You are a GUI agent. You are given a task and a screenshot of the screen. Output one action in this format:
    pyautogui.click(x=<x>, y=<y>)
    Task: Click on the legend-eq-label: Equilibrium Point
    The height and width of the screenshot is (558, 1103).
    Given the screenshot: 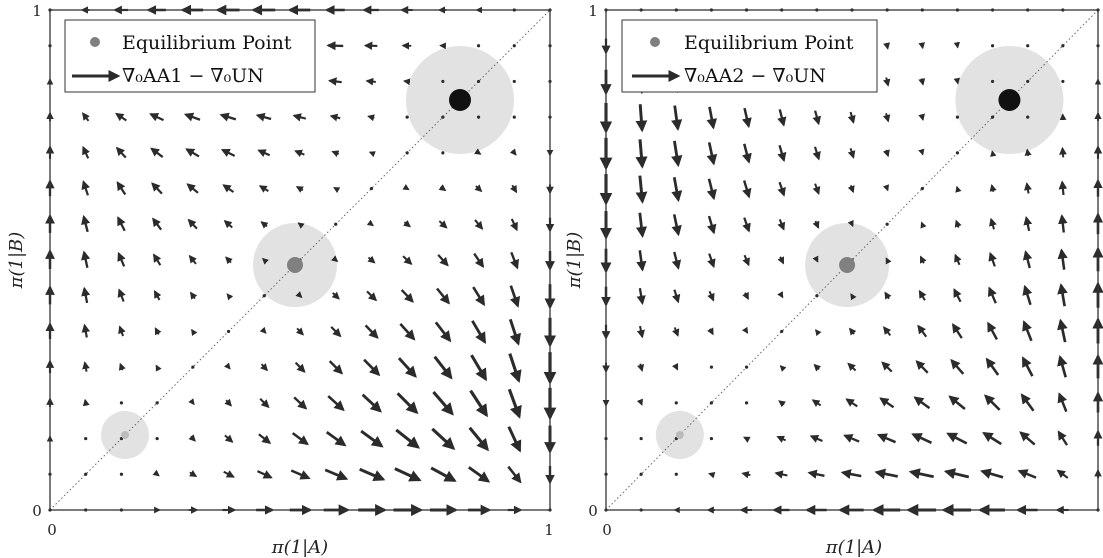 What is the action you would take?
    pyautogui.click(x=769, y=43)
    